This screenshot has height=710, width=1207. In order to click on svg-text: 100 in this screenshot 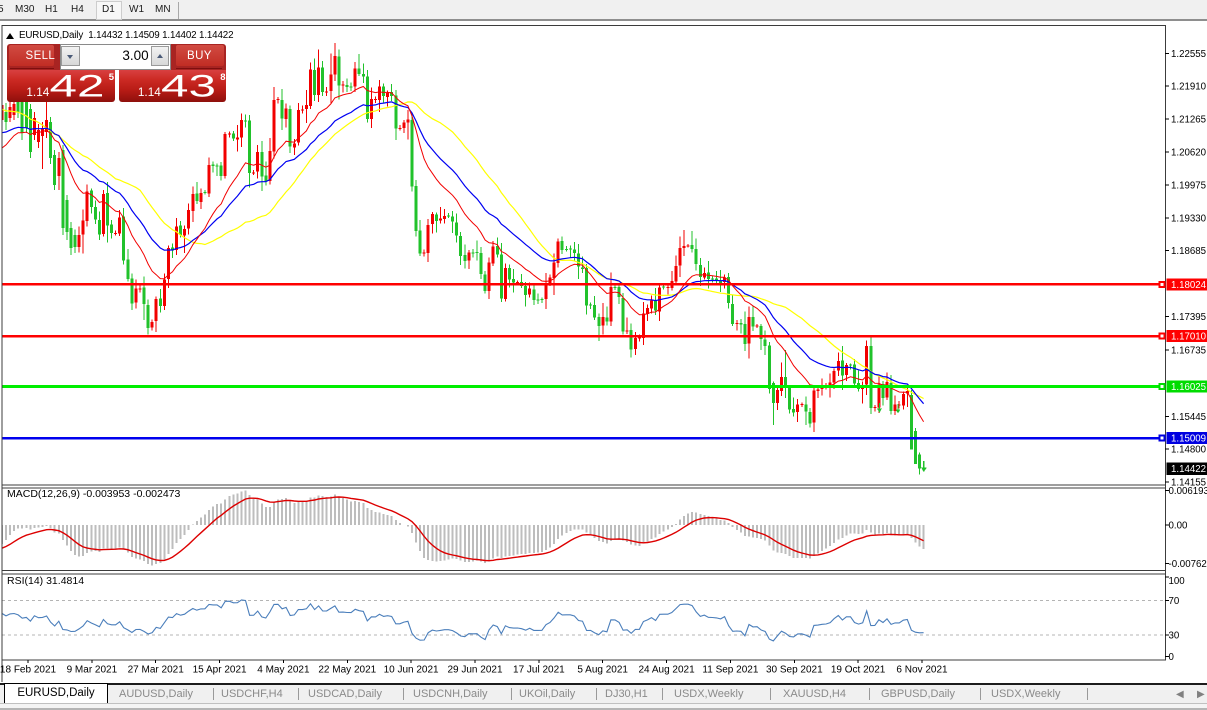, I will do `click(1177, 581)`.